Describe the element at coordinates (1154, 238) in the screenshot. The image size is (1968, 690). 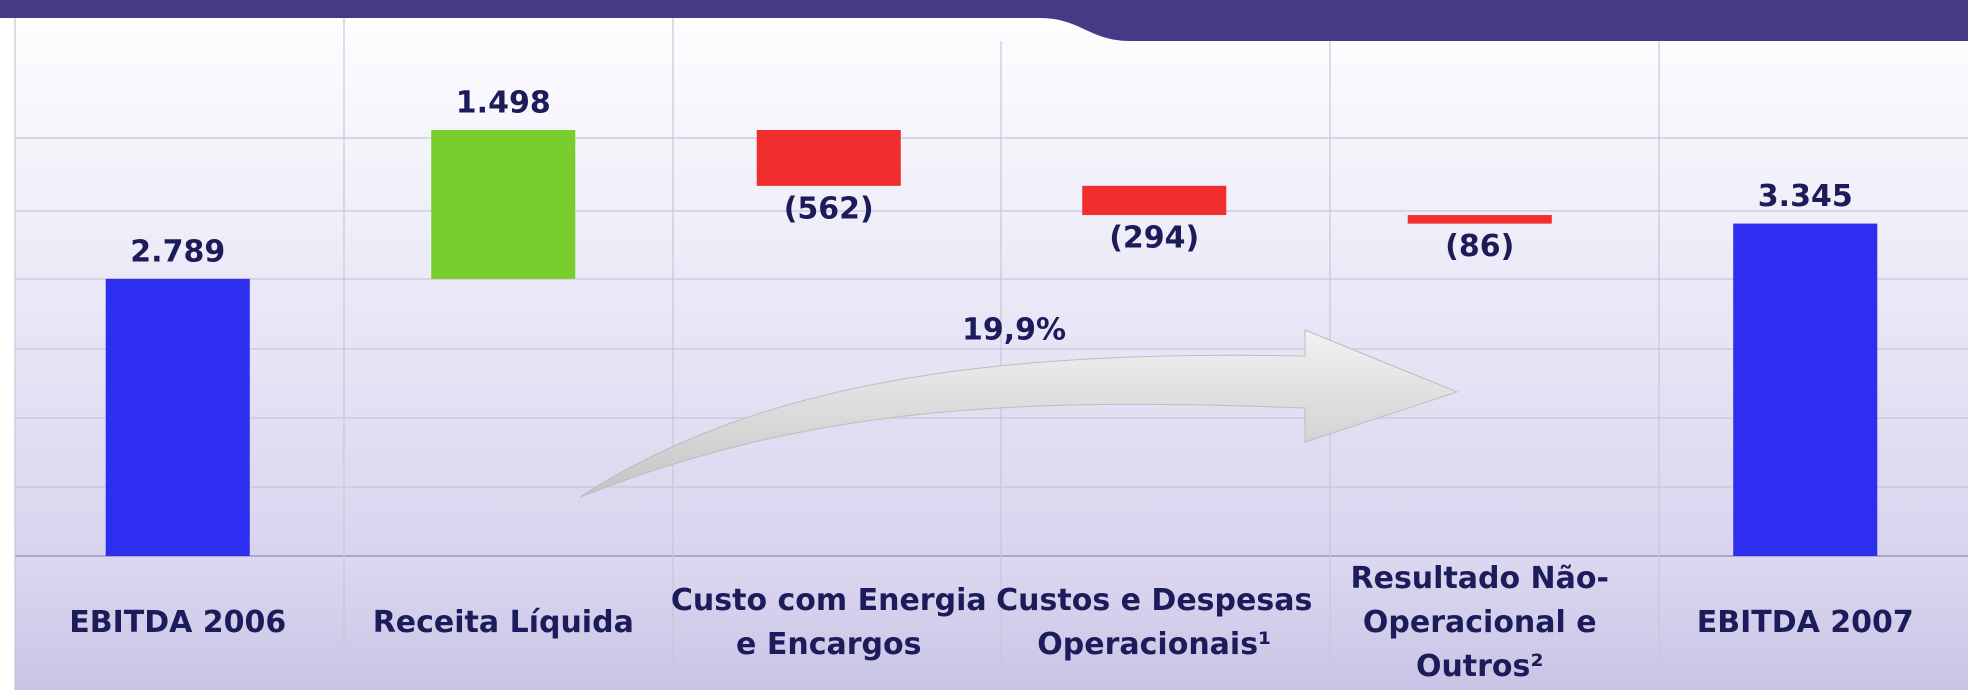
I see `value-label: (294)` at that location.